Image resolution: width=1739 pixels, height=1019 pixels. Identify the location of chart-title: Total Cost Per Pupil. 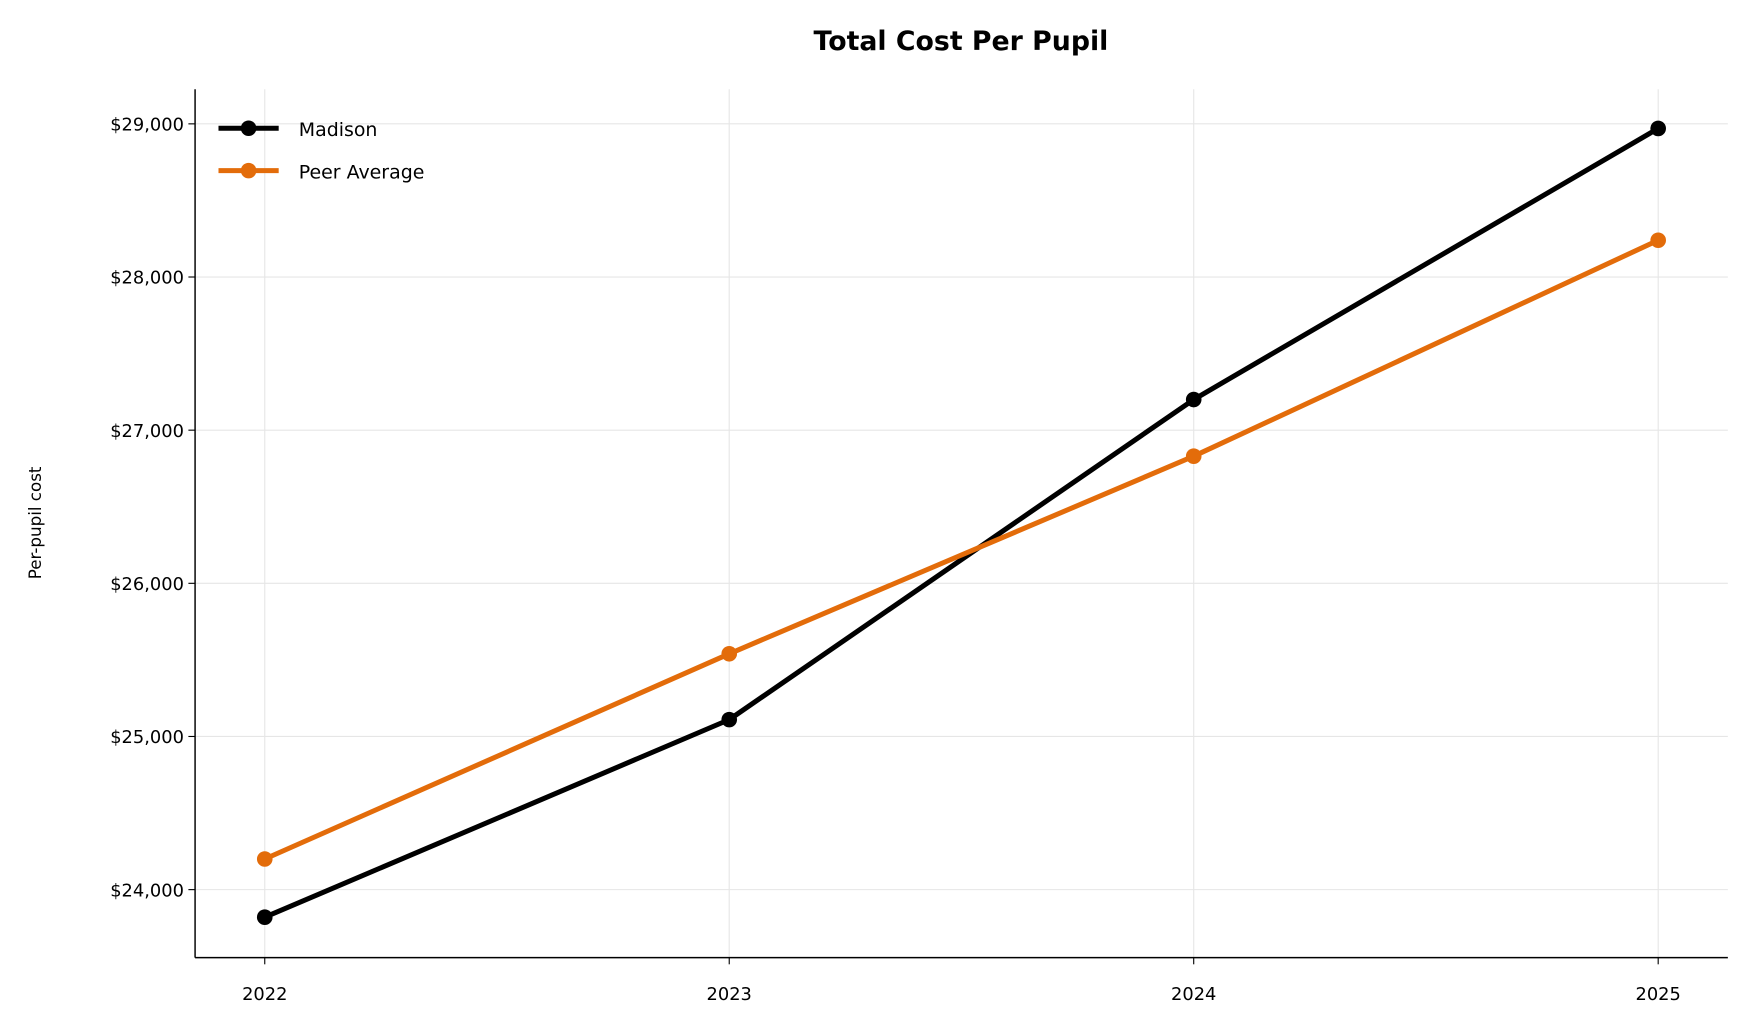
(961, 41).